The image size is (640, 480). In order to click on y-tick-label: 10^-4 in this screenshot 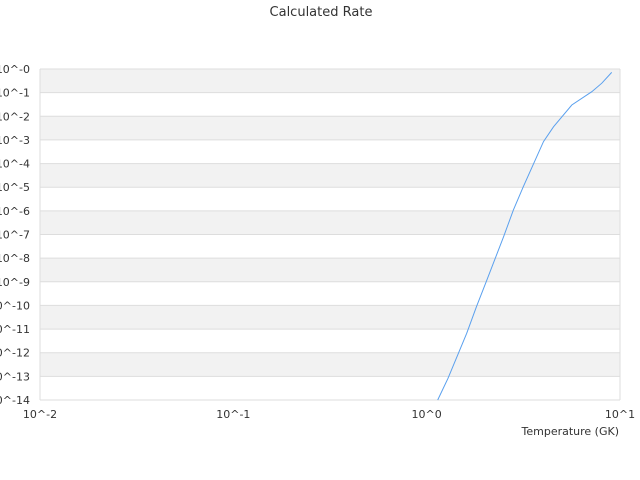, I will do `click(15, 164)`.